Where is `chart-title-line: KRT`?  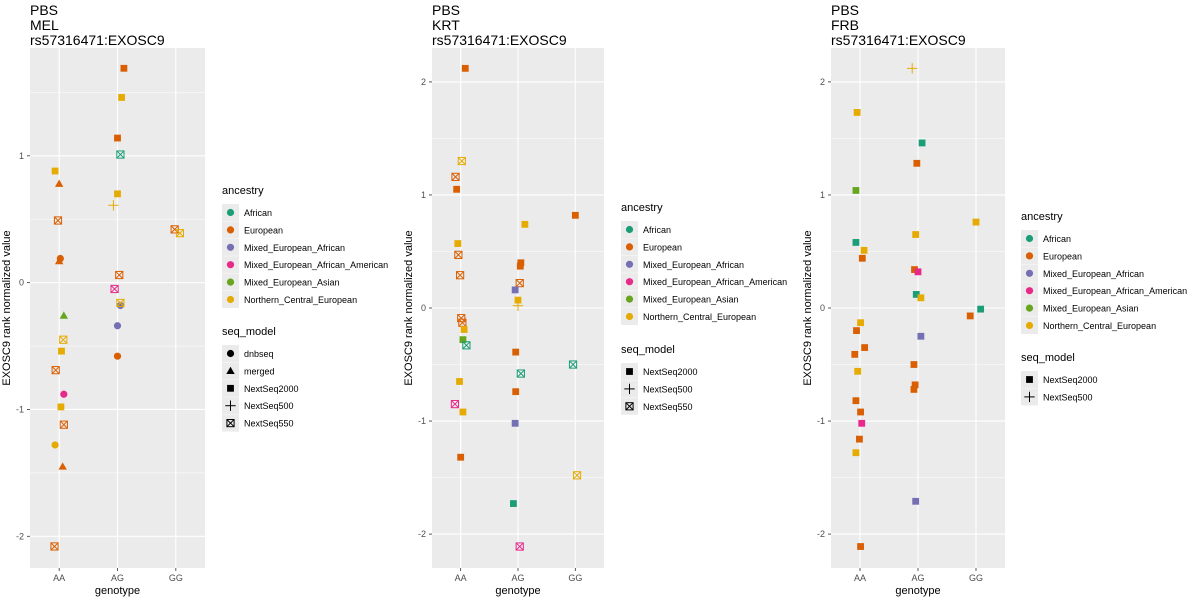 chart-title-line: KRT is located at coordinates (446, 25).